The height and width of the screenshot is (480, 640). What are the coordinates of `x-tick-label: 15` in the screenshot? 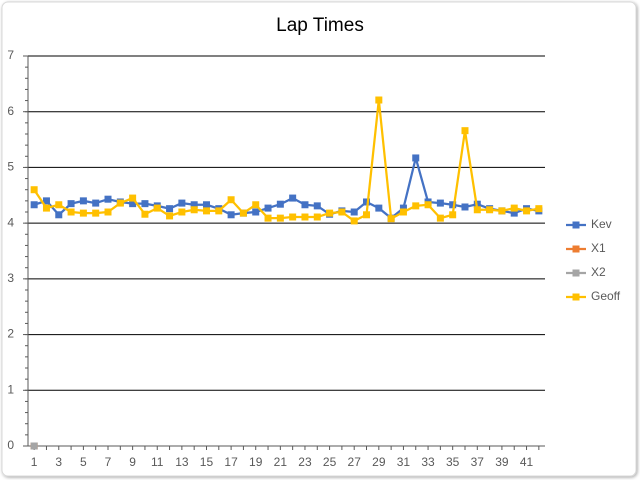 It's located at (207, 462).